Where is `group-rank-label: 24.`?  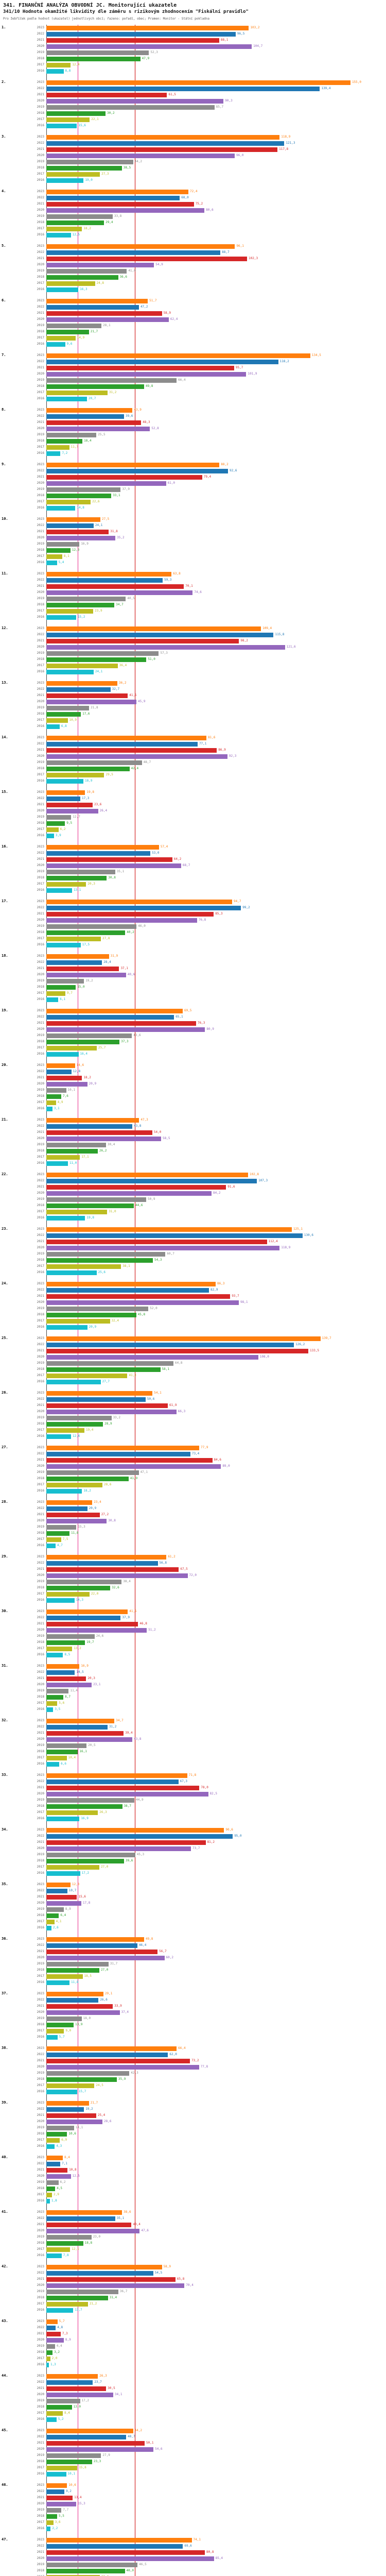 group-rank-label: 24. is located at coordinates (5, 1283).